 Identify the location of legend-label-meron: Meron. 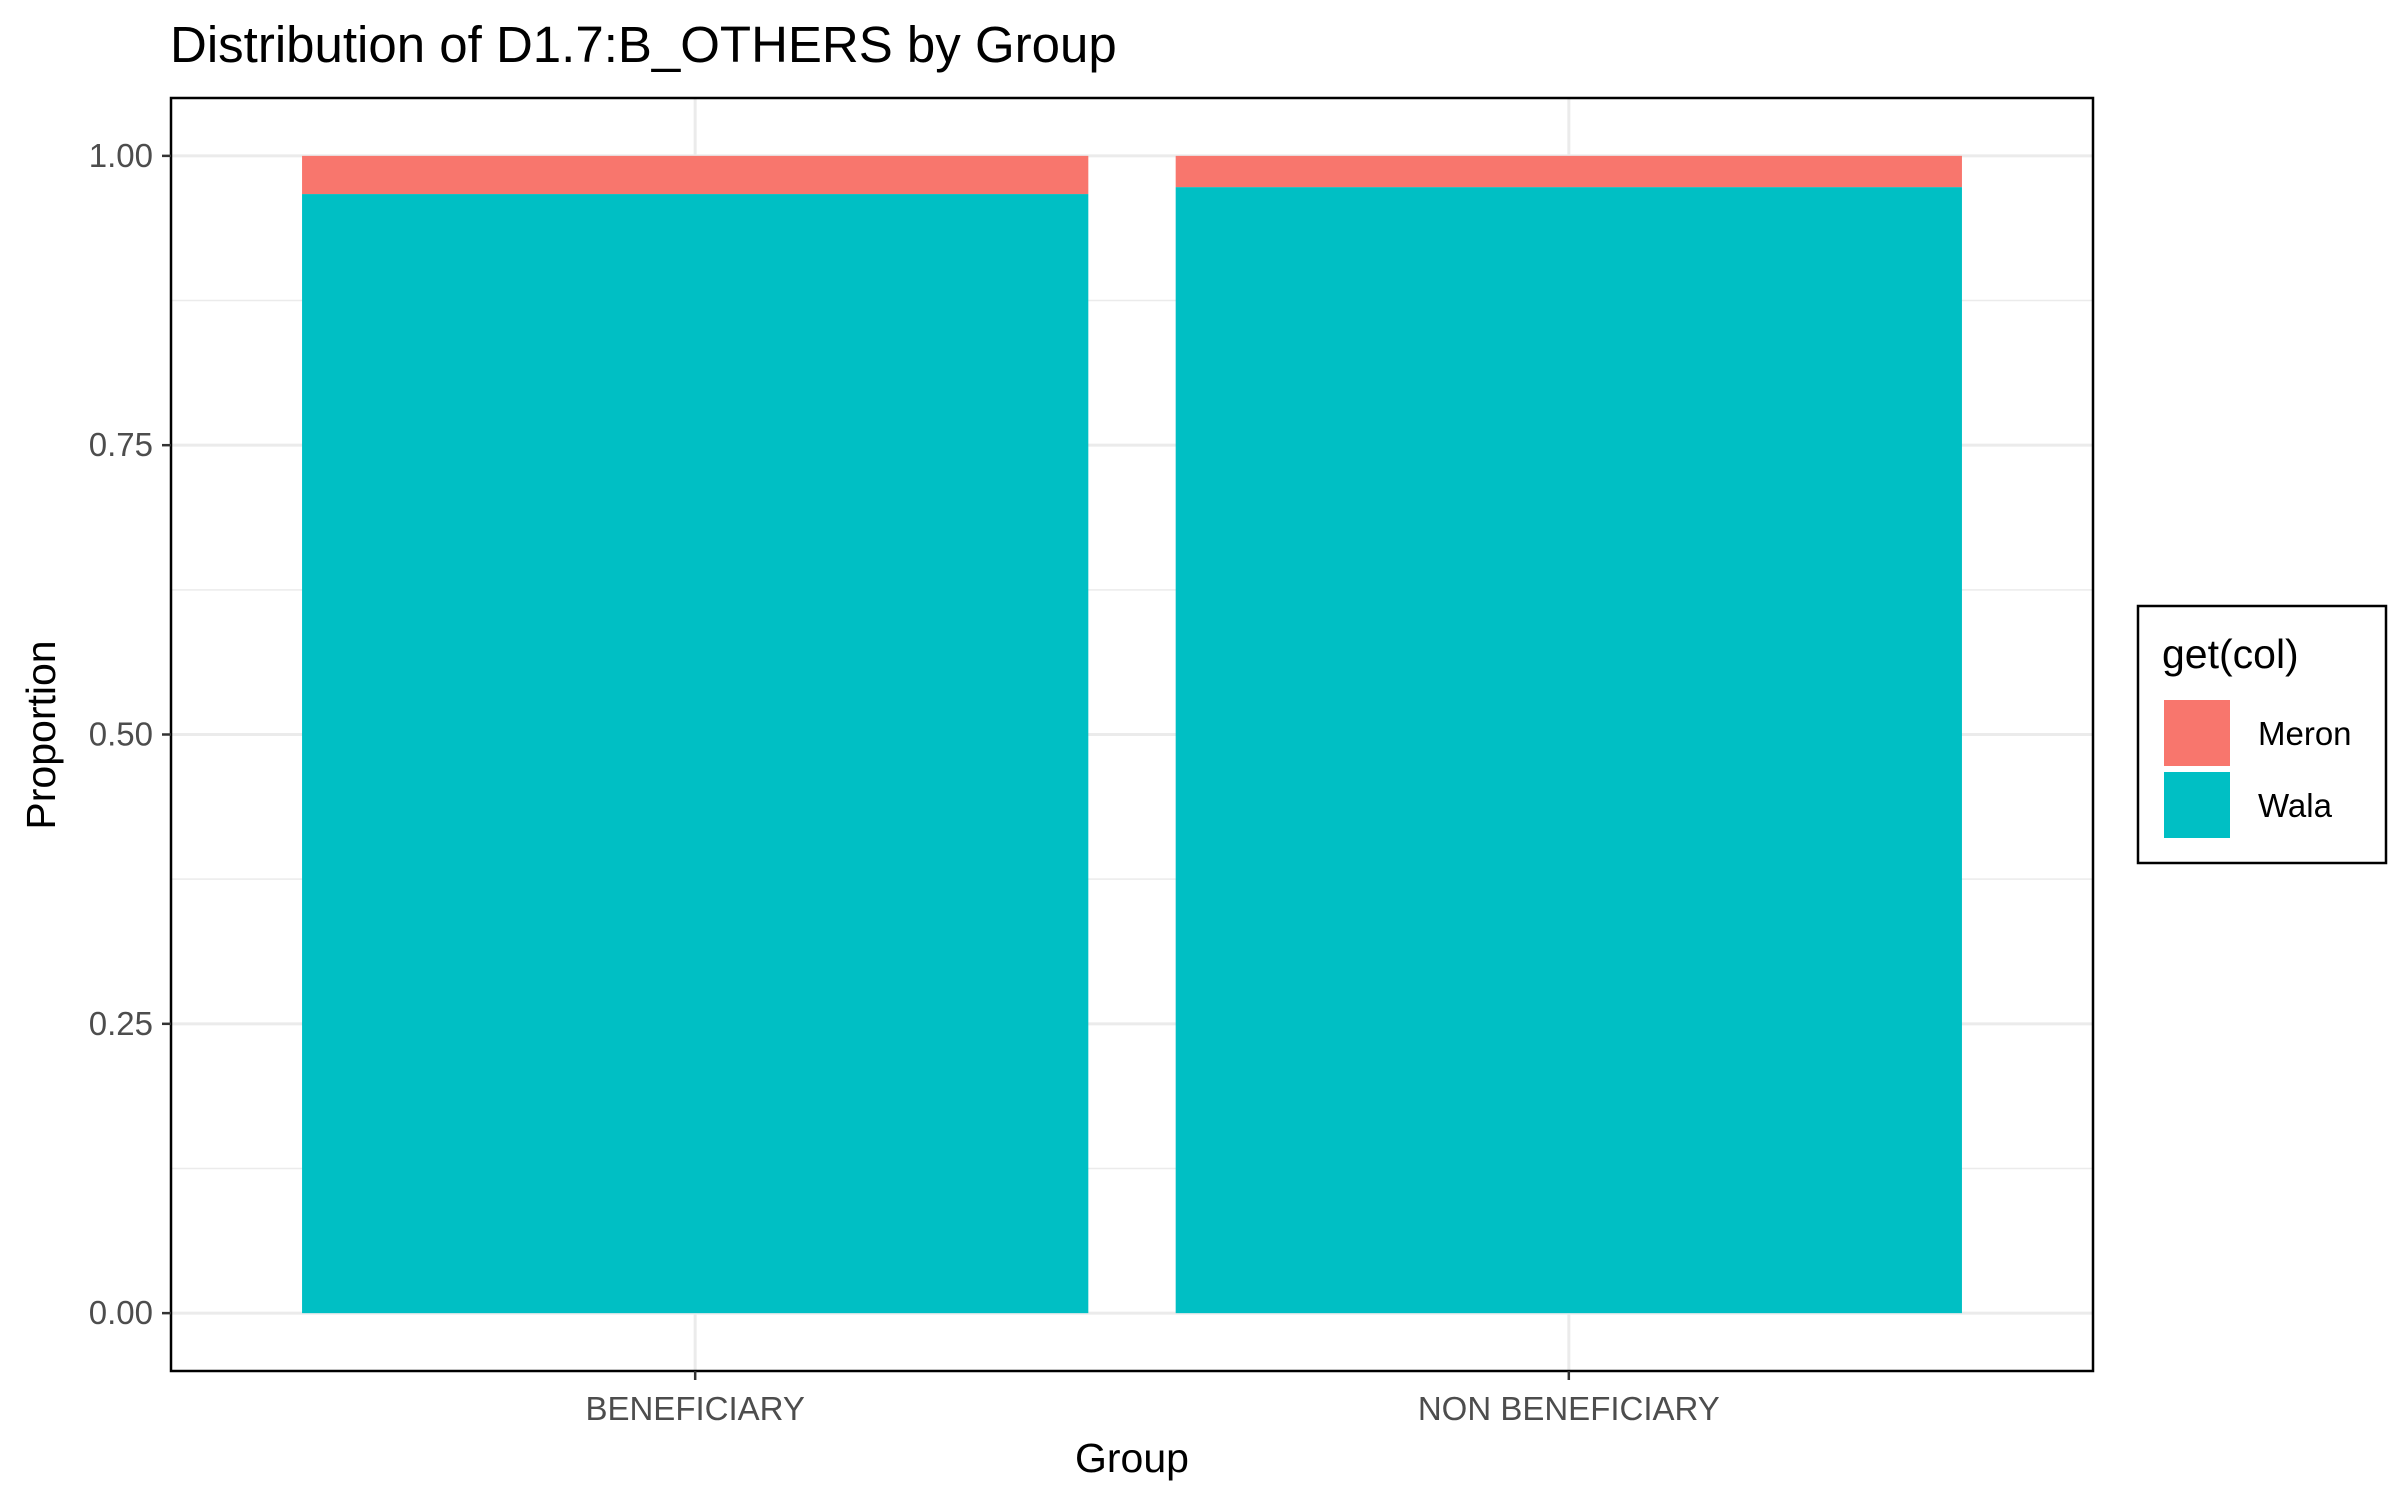
(2305, 733).